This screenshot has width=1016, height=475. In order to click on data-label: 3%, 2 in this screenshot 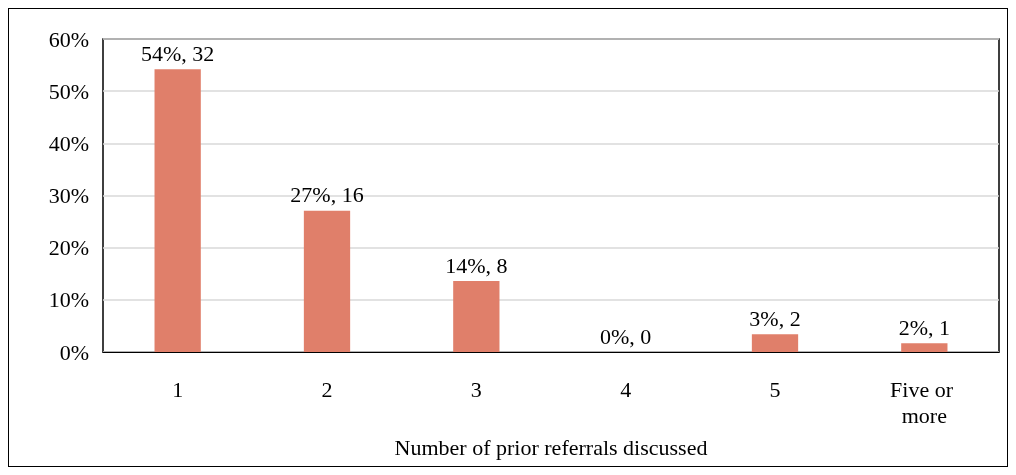, I will do `click(775, 318)`.